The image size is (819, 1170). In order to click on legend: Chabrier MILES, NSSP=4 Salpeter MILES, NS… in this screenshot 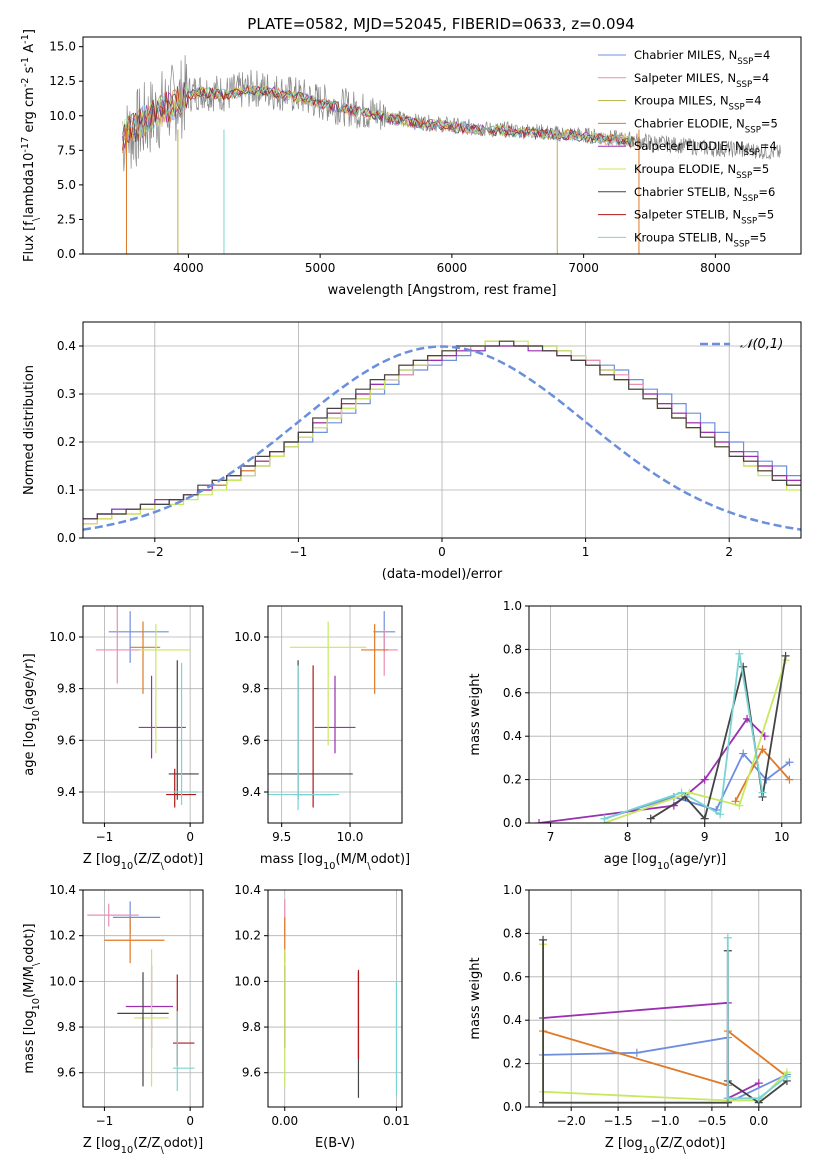, I will do `click(688, 148)`.